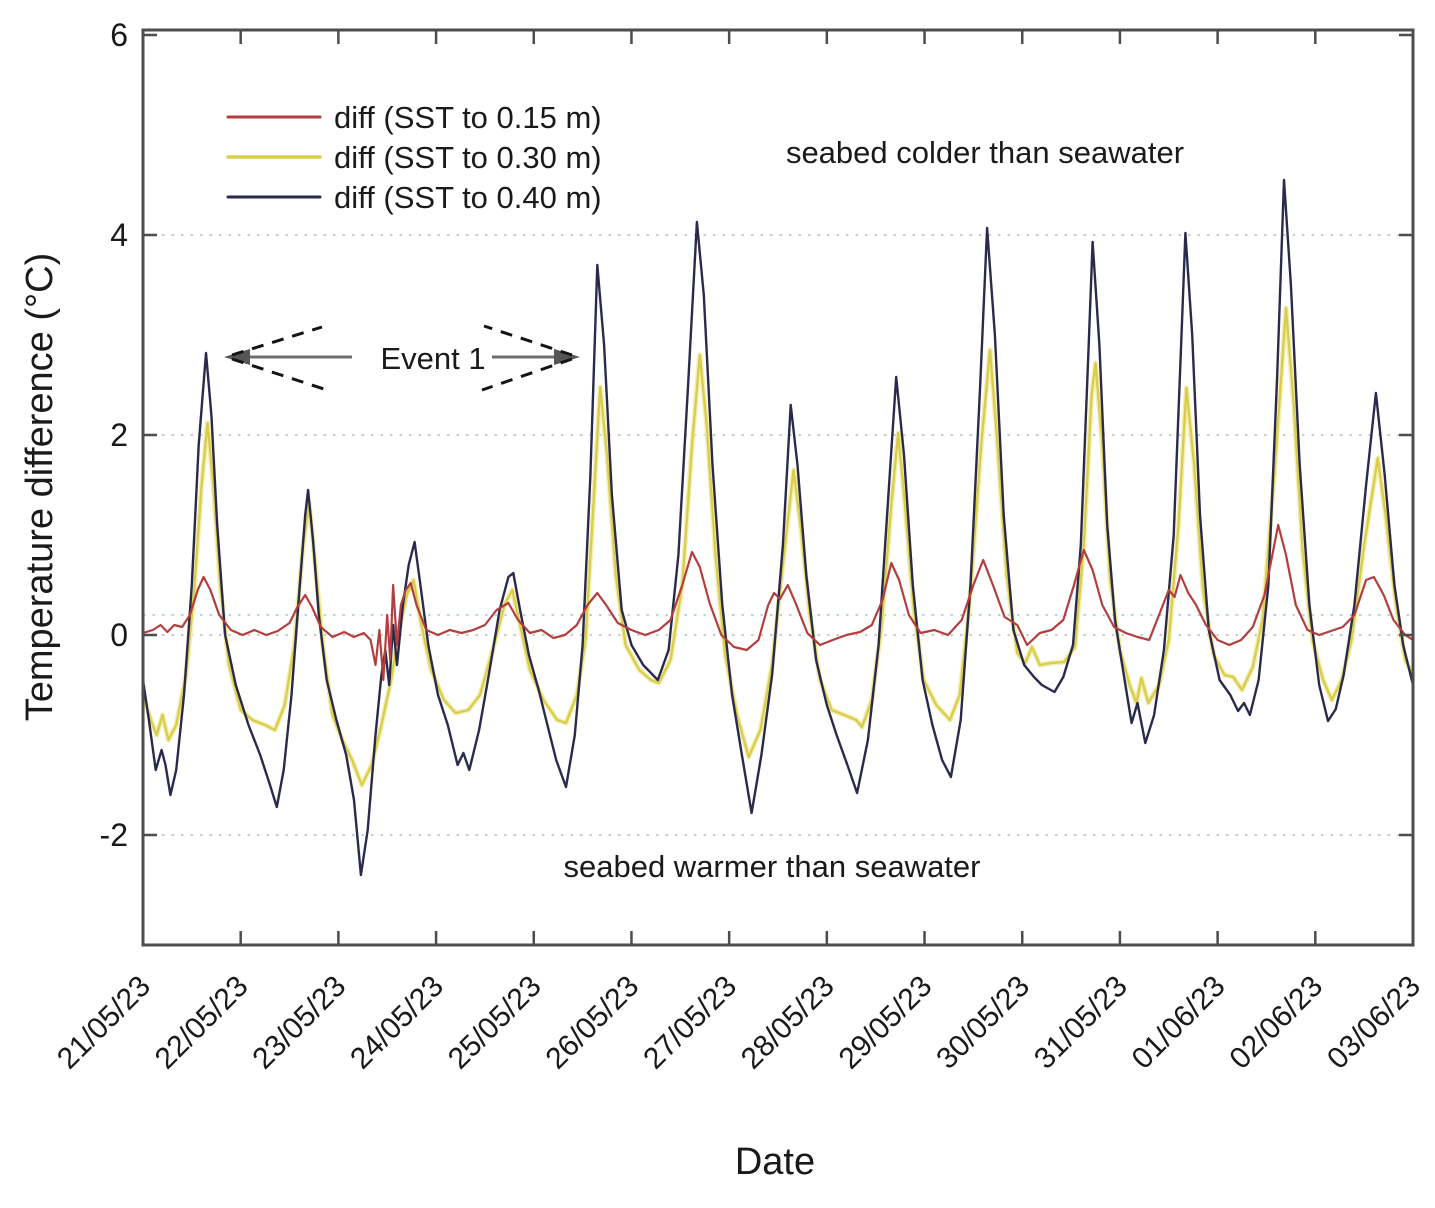  Describe the element at coordinates (495, 1023) in the screenshot. I see `x-tick-label: 25/05/23` at that location.